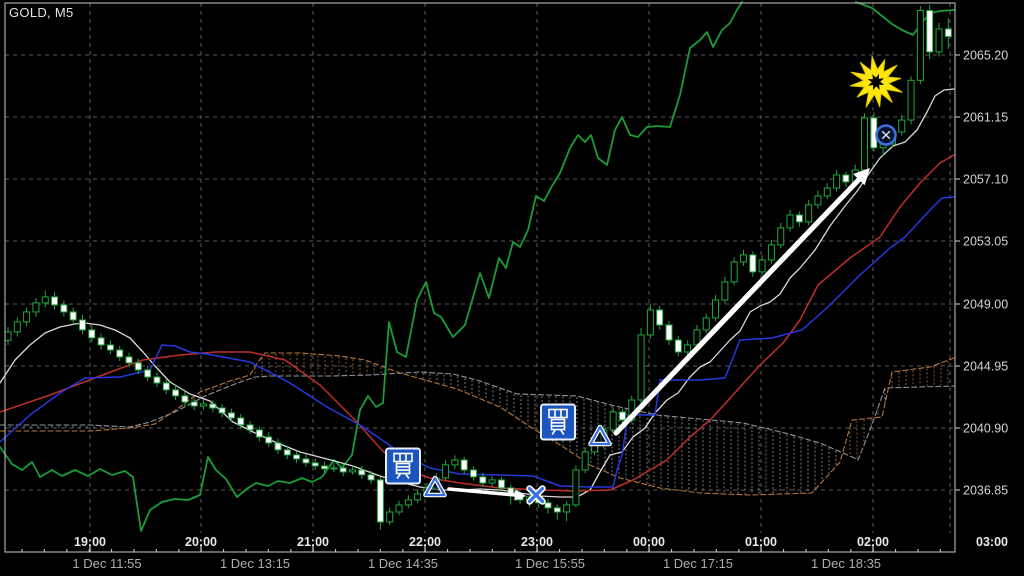  I want to click on time-axis-label: 01:00, so click(761, 542).